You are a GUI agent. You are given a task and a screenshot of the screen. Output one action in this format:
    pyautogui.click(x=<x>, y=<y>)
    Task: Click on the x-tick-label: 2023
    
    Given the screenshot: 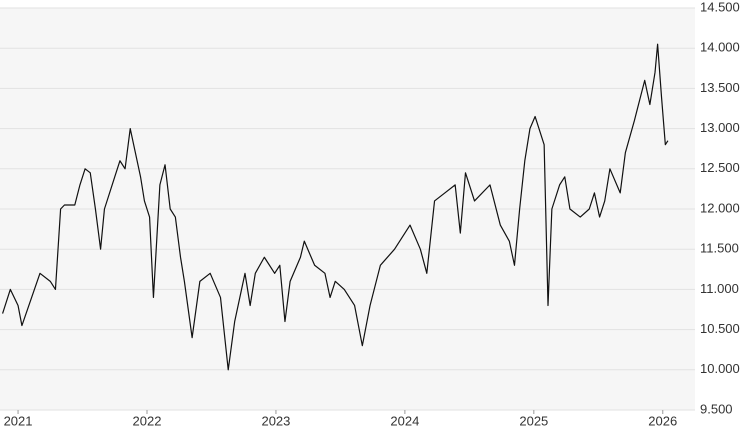 What is the action you would take?
    pyautogui.click(x=275, y=420)
    